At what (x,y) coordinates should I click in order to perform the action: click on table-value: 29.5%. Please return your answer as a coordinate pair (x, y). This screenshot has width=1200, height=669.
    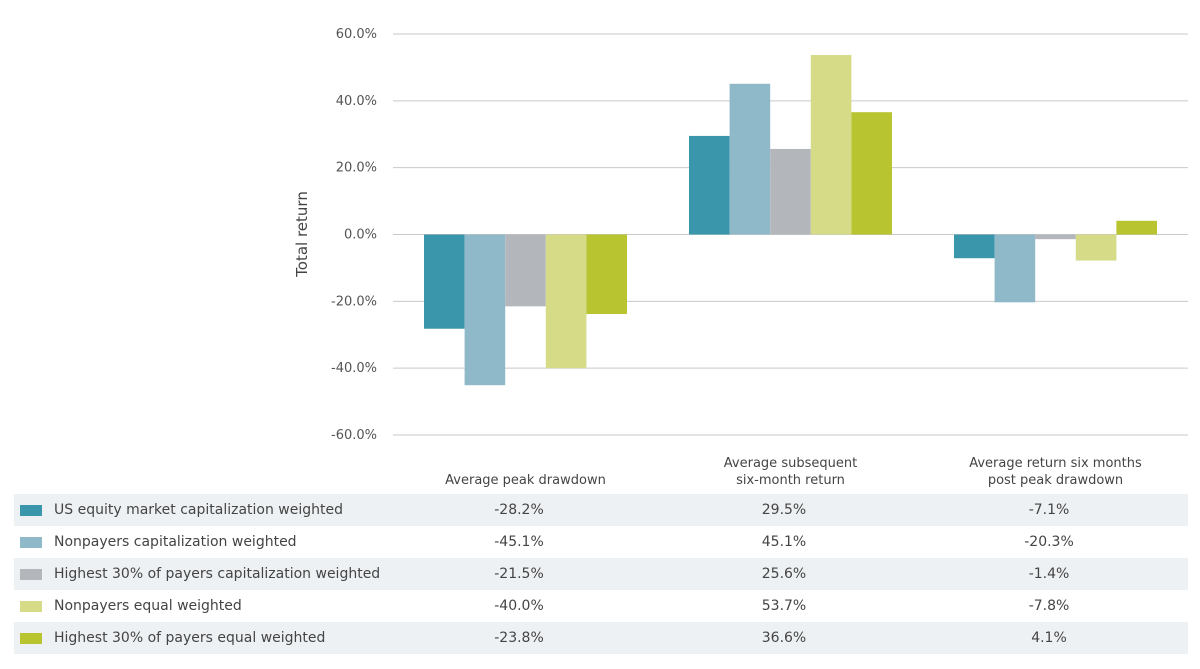
    Looking at the image, I should click on (784, 510).